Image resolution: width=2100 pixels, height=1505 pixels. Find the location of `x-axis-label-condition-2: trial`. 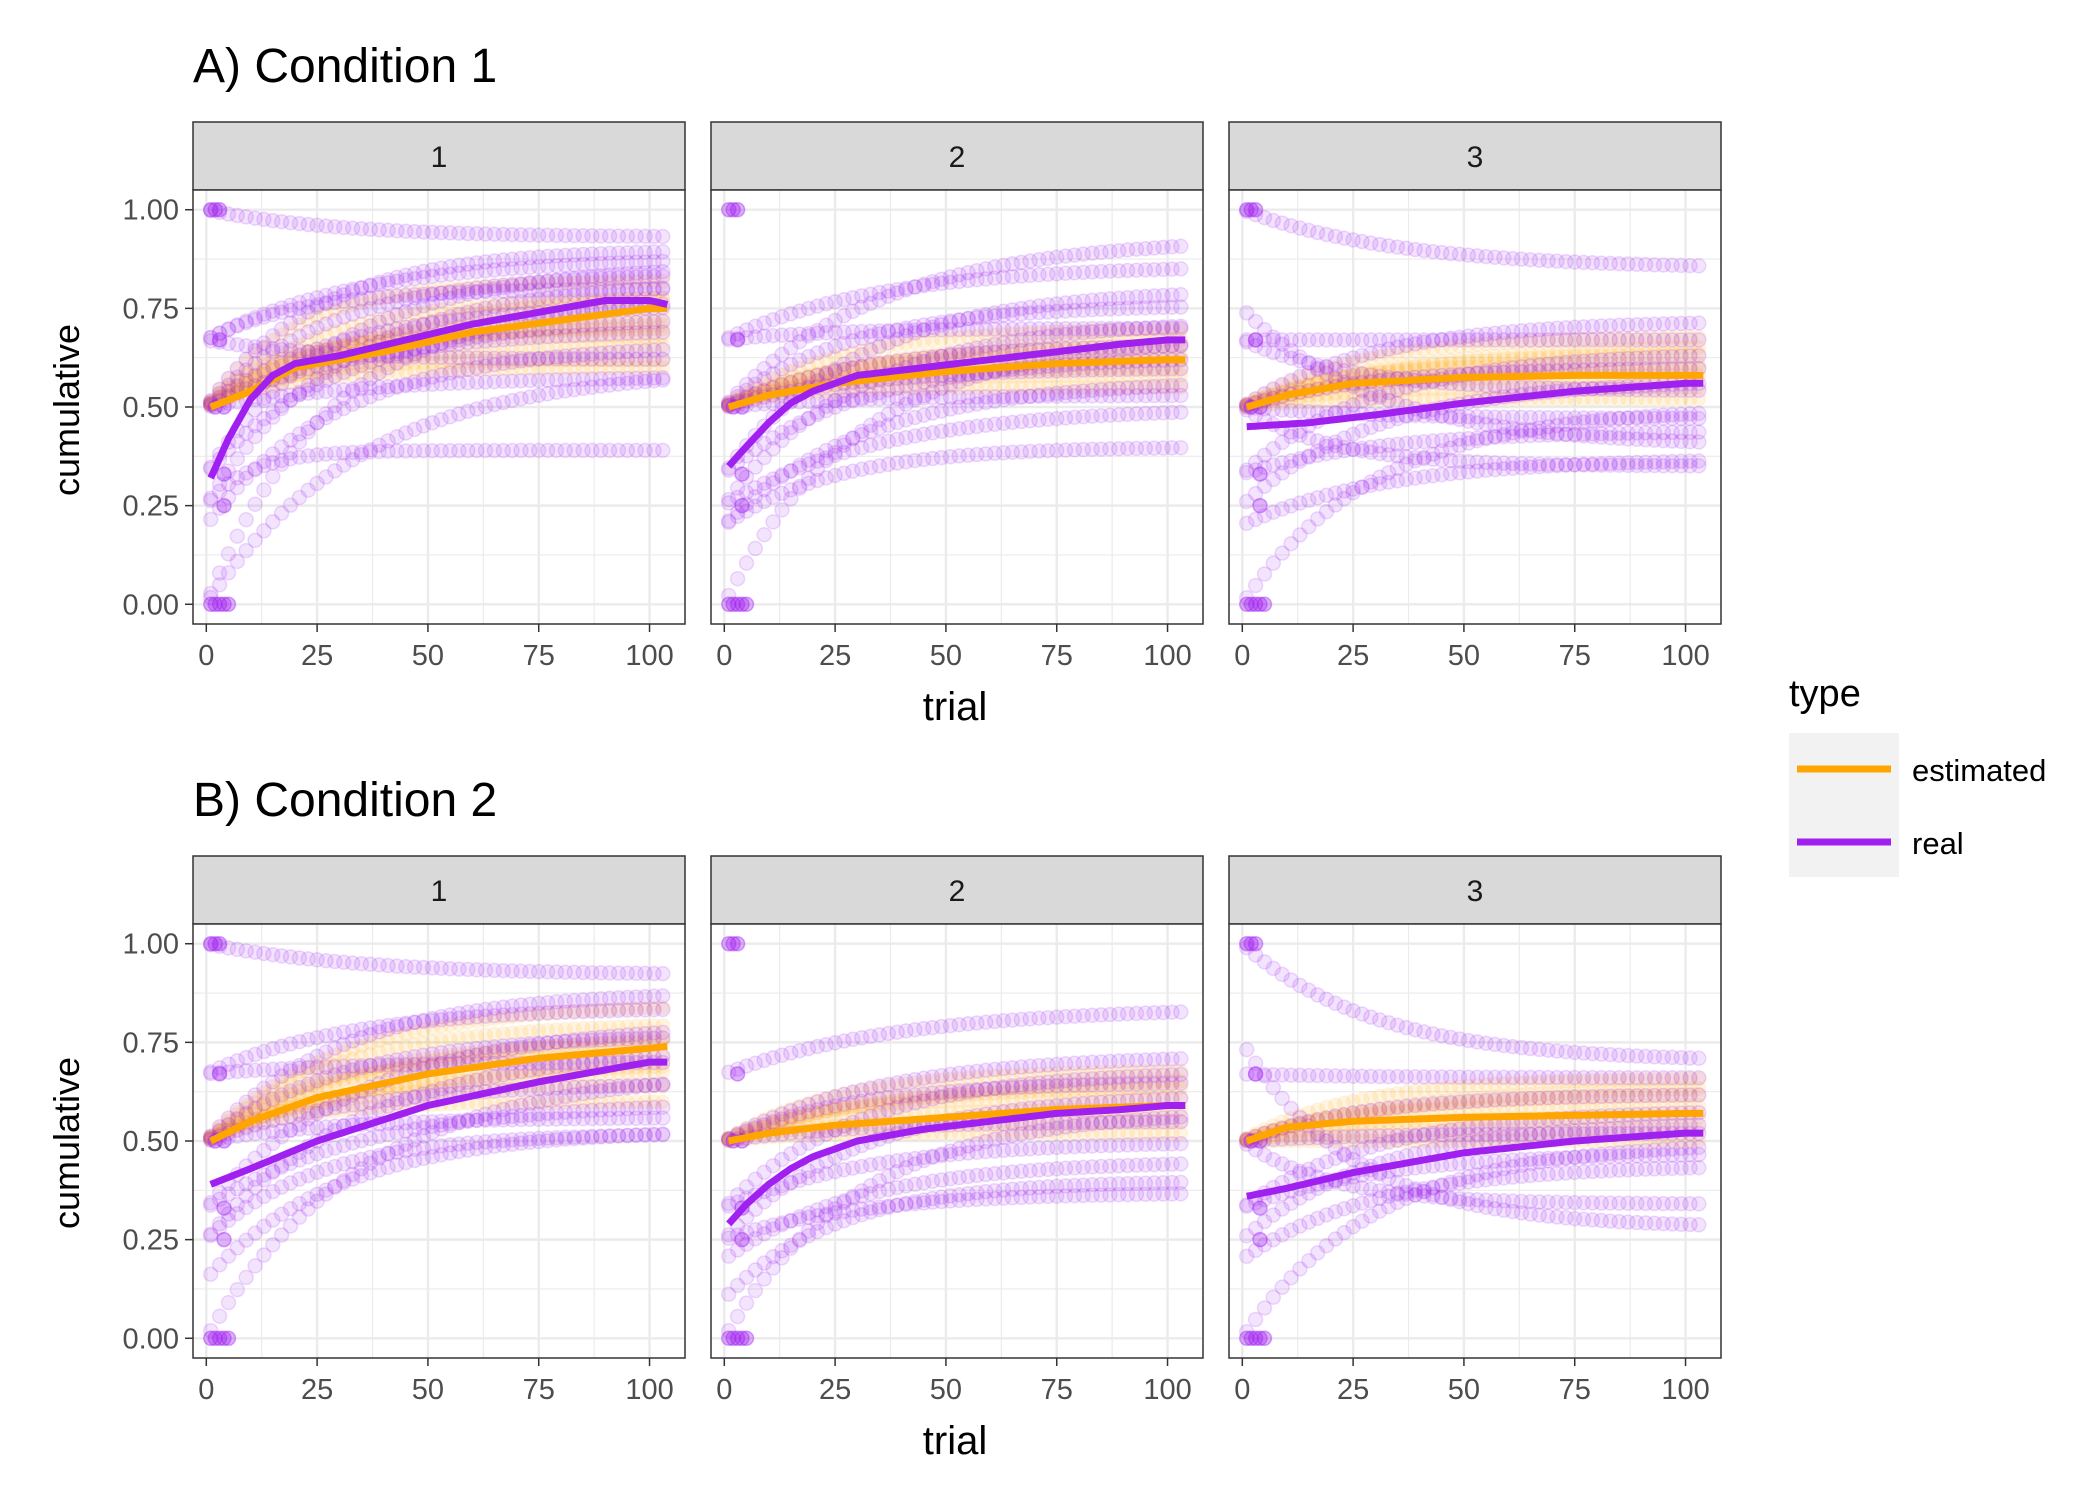

x-axis-label-condition-2: trial is located at coordinates (955, 1441).